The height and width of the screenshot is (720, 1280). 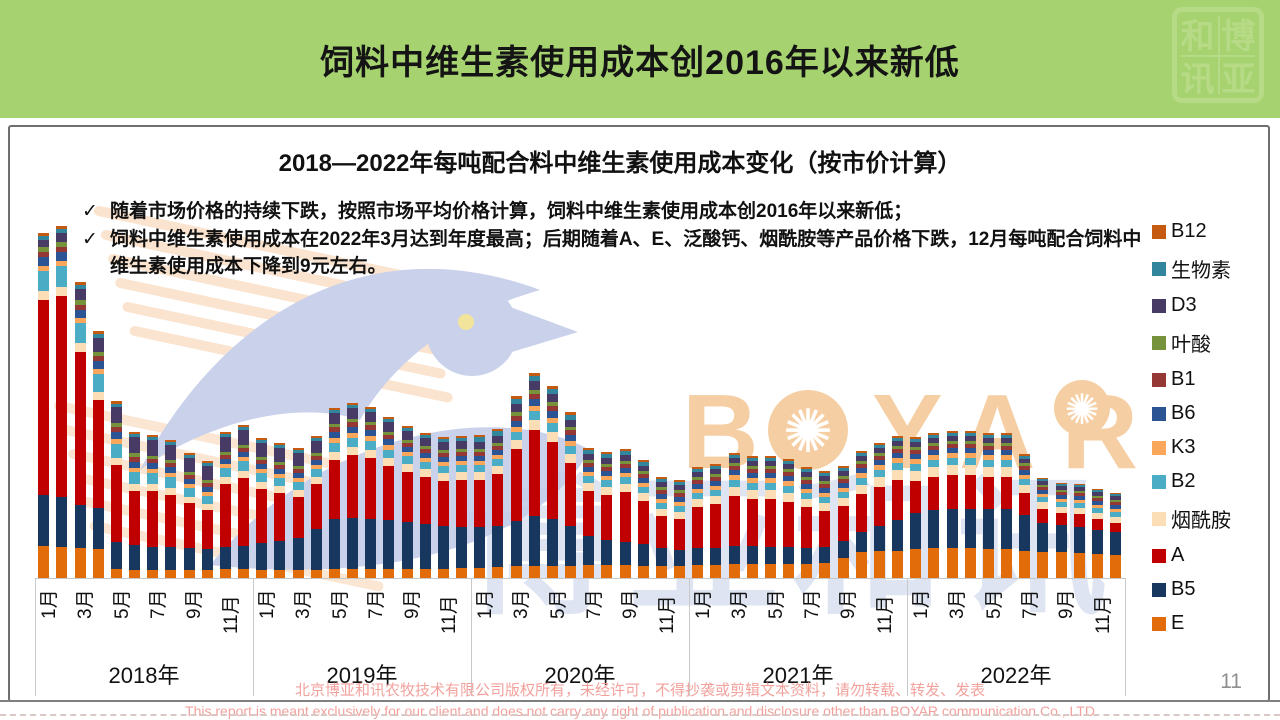 What do you see at coordinates (1218, 56) in the screenshot?
I see `seal-divider-horizontal` at bounding box center [1218, 56].